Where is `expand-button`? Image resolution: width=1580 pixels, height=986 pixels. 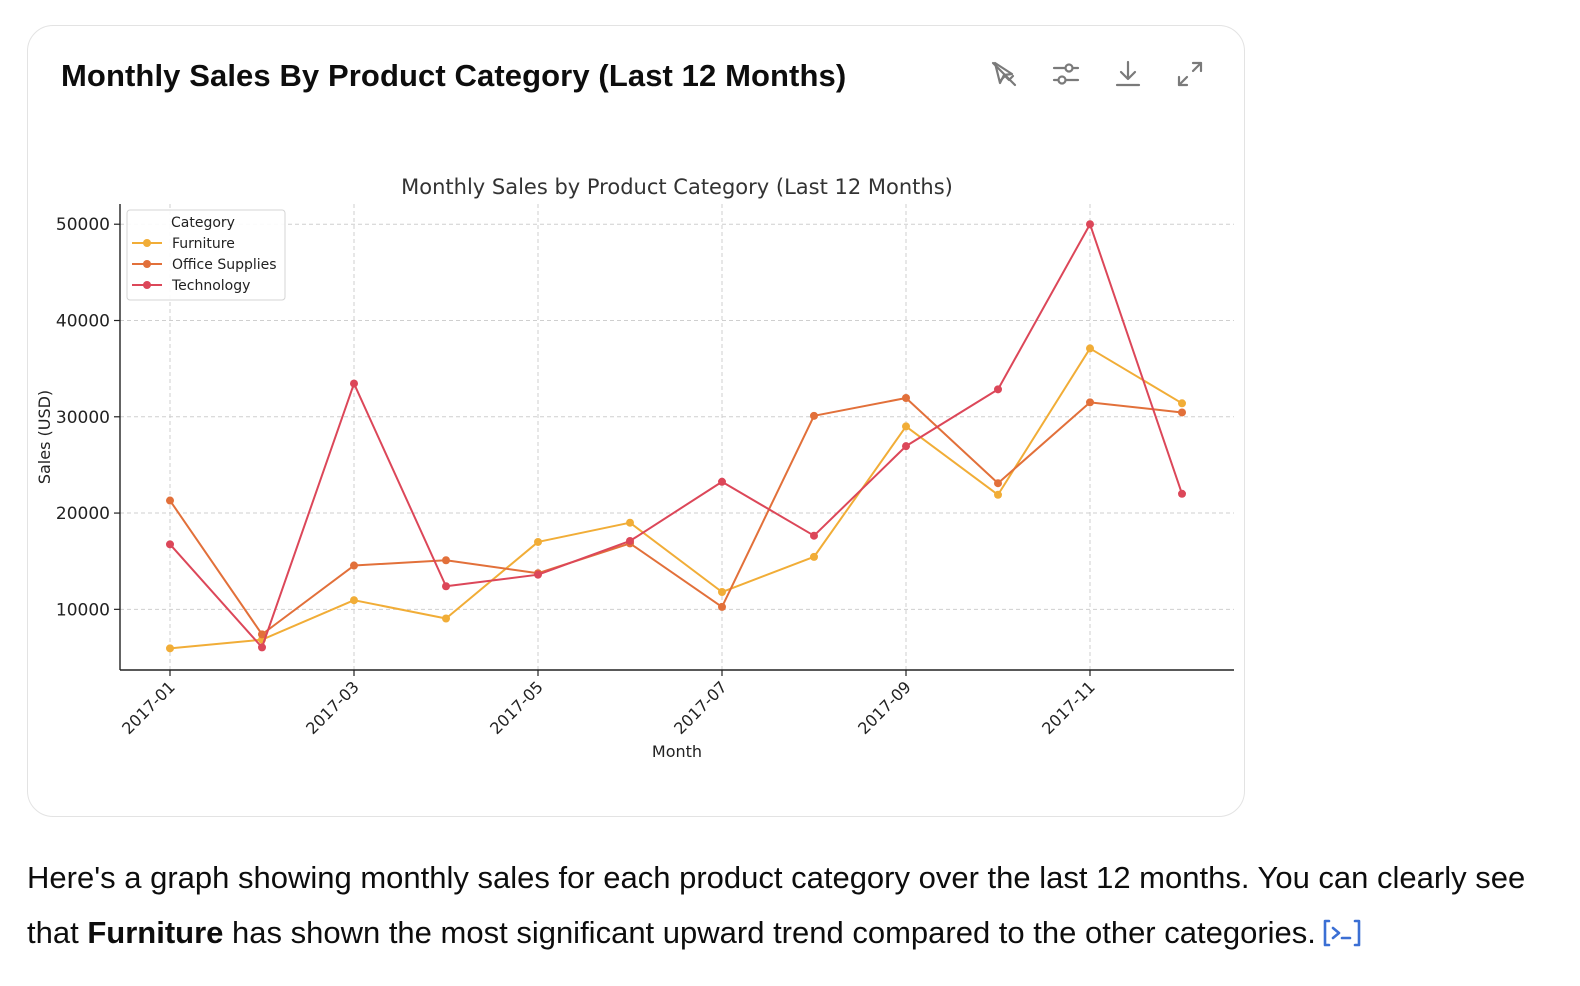
expand-button is located at coordinates (1190, 74).